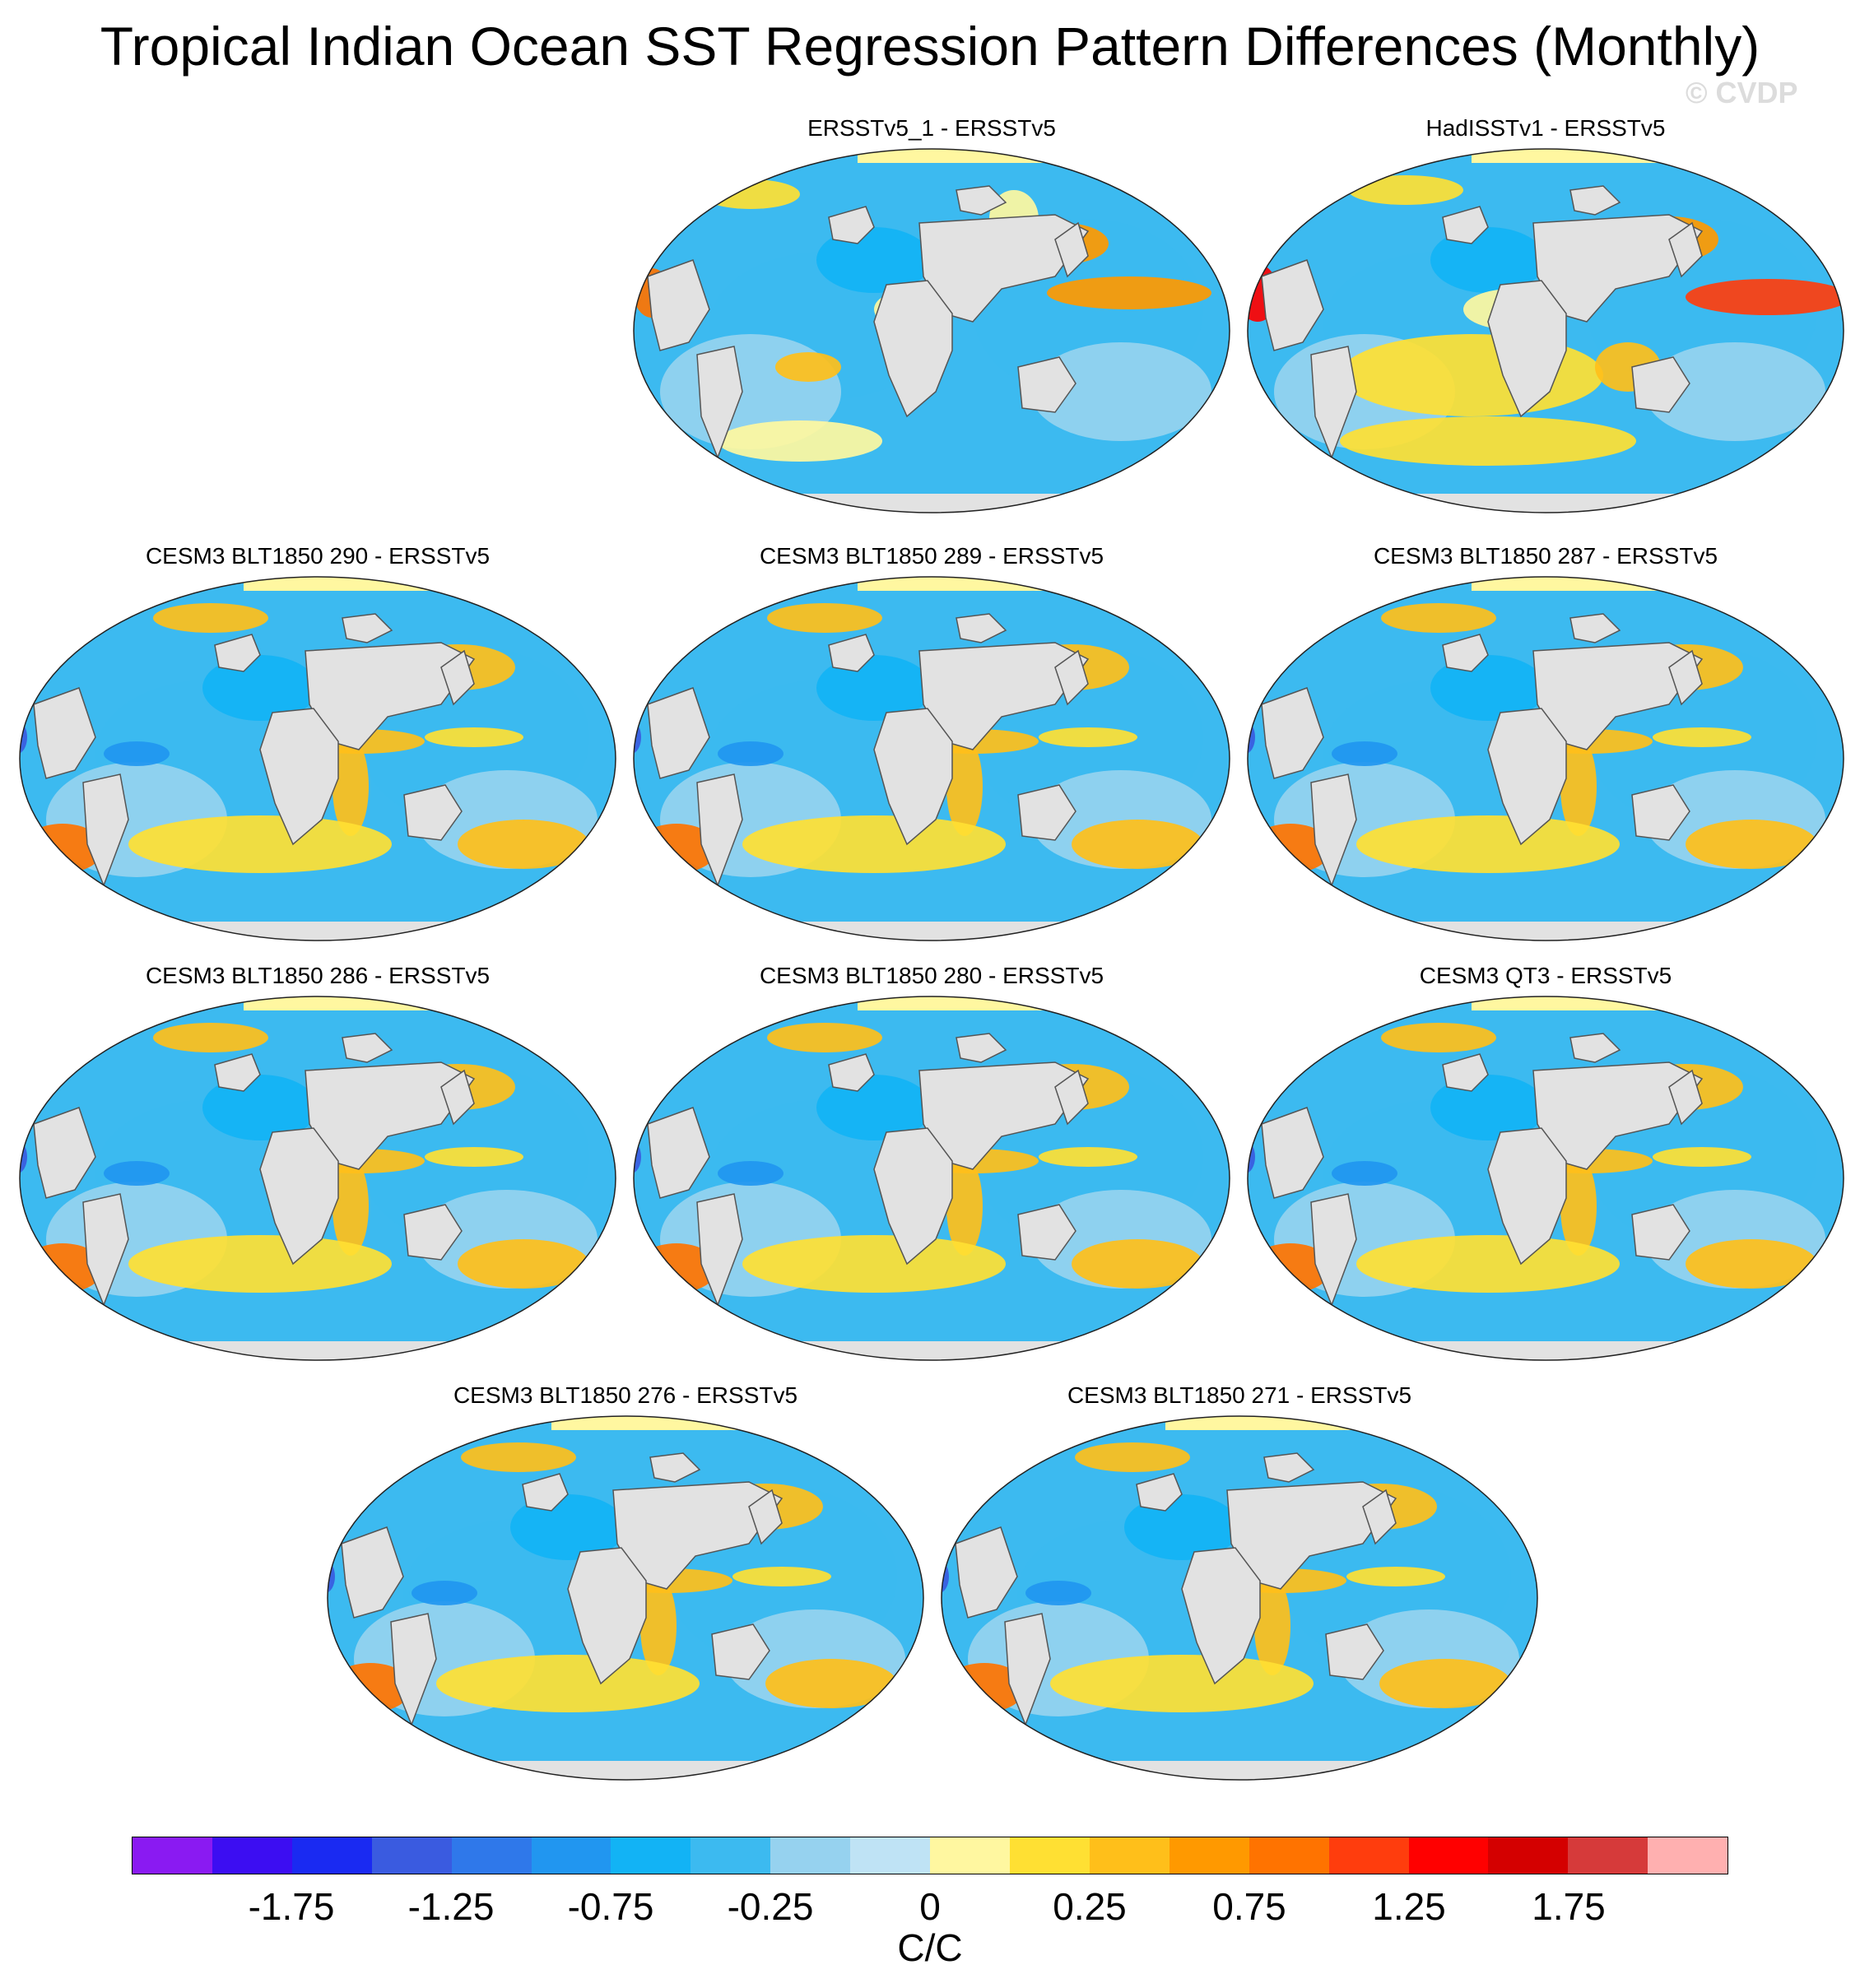 This screenshot has height=1988, width=1860. Describe the element at coordinates (318, 975) in the screenshot. I see `panel-title: CESM3 BLT1850 286 - ERSSTv5` at that location.